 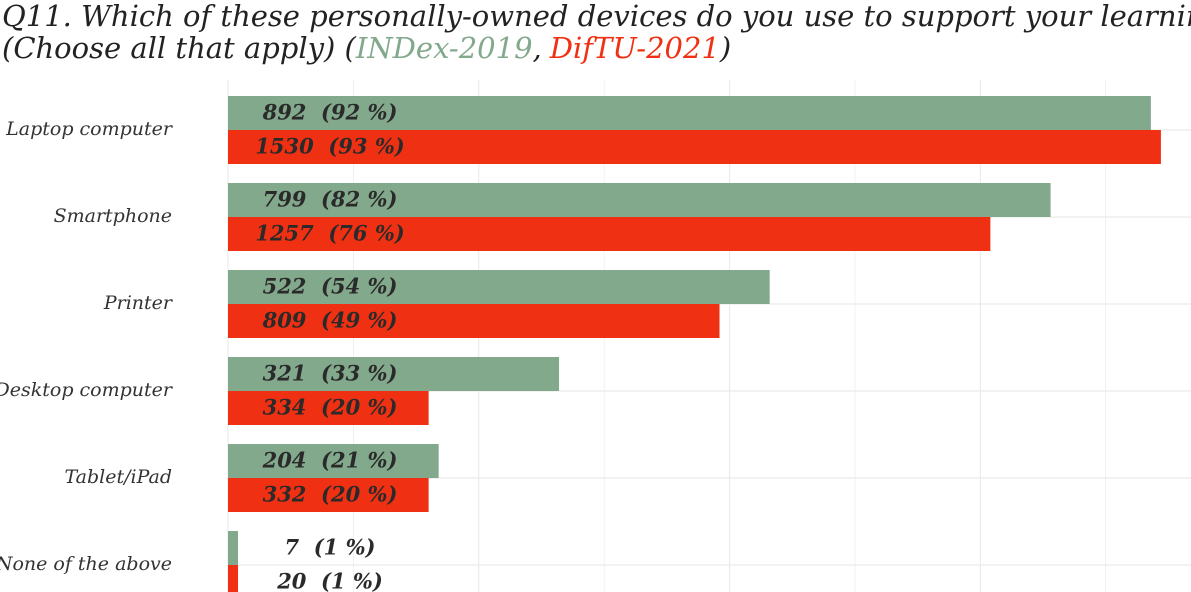 I want to click on legend-entry: INDex-2019, so click(x=444, y=48).